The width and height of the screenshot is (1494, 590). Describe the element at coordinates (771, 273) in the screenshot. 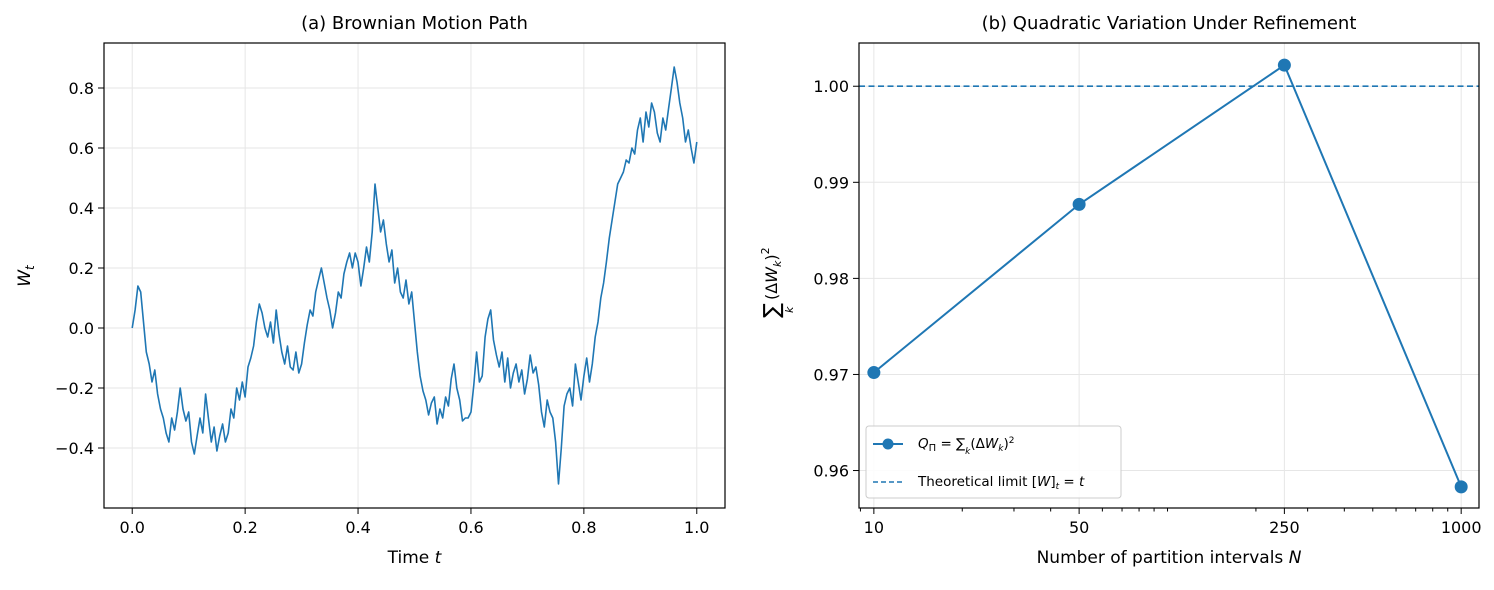

I see `svg-text: (ΔWk)2` at that location.